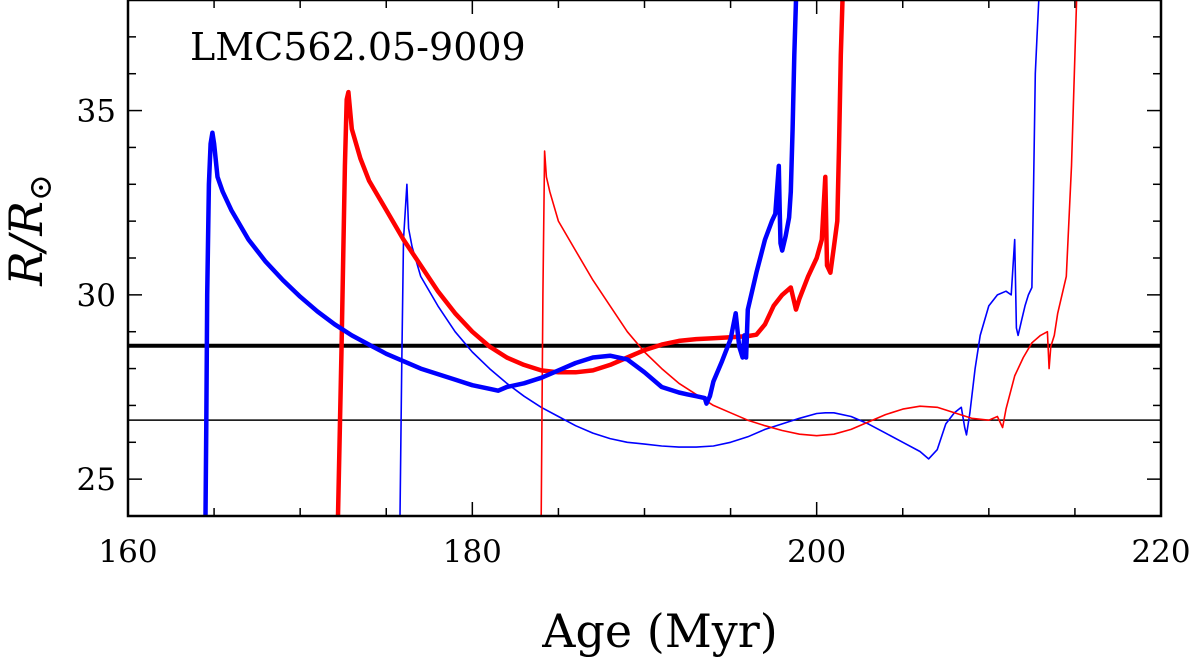 Image resolution: width=1200 pixels, height=660 pixels. I want to click on svg-text: R/R⊙, so click(29, 230).